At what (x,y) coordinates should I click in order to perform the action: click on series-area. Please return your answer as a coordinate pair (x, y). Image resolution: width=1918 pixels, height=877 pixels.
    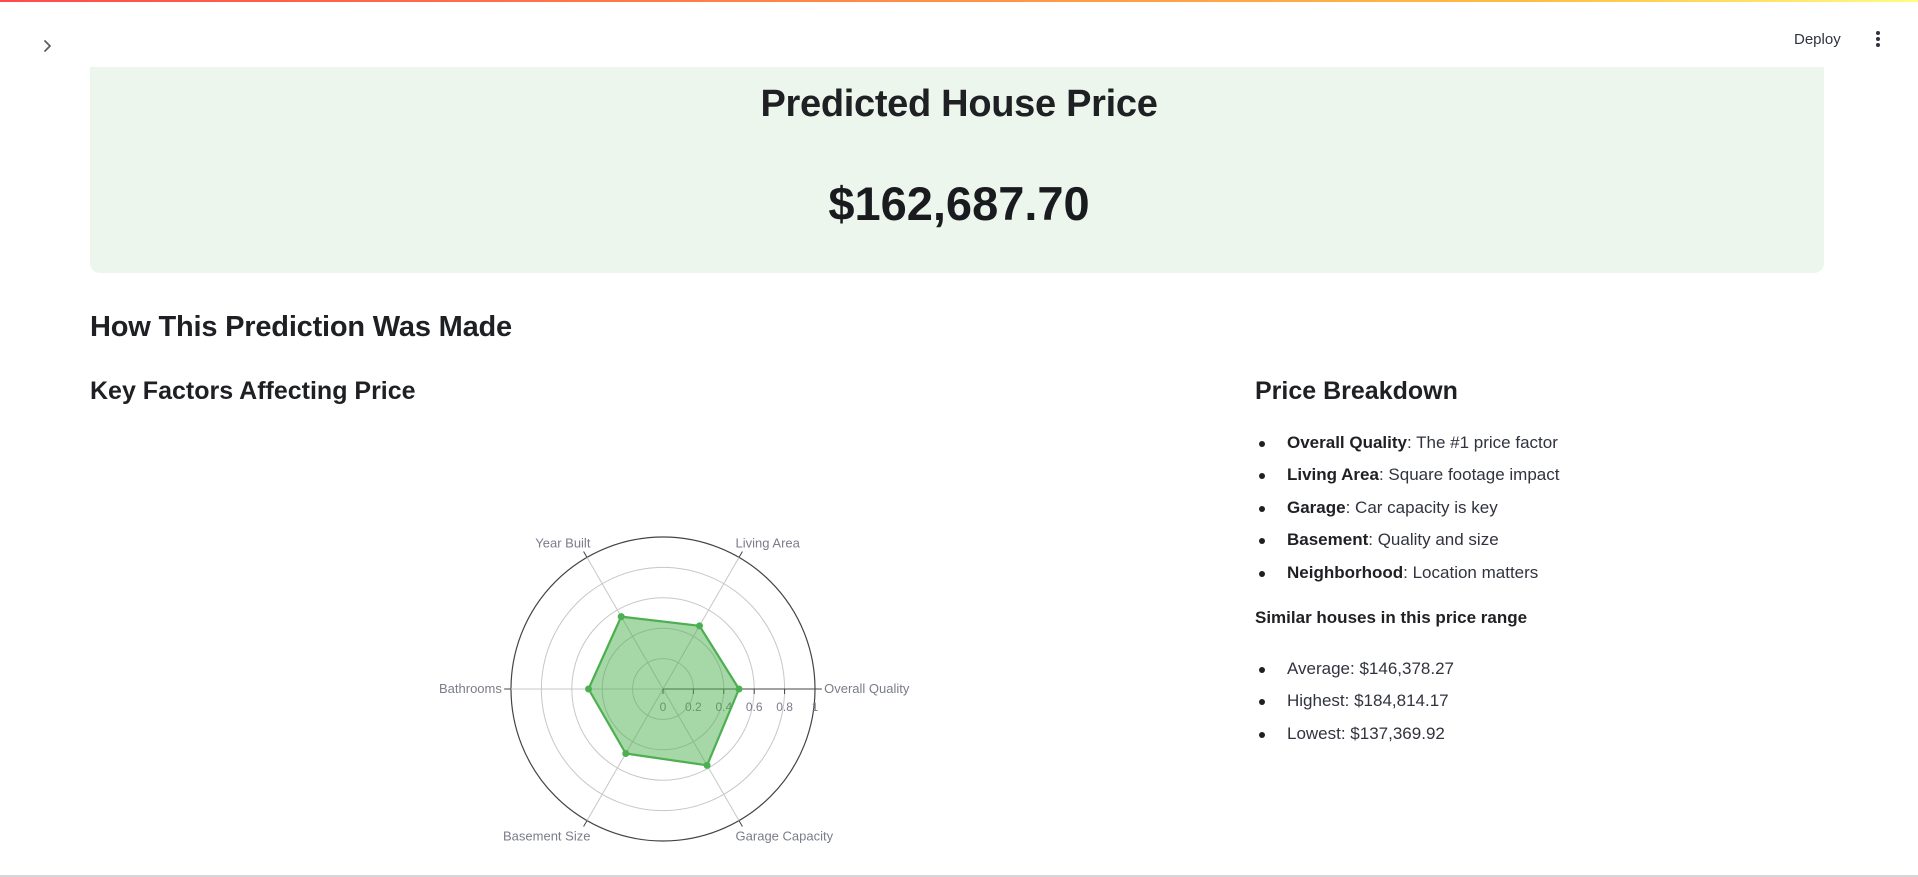
    Looking at the image, I should click on (664, 691).